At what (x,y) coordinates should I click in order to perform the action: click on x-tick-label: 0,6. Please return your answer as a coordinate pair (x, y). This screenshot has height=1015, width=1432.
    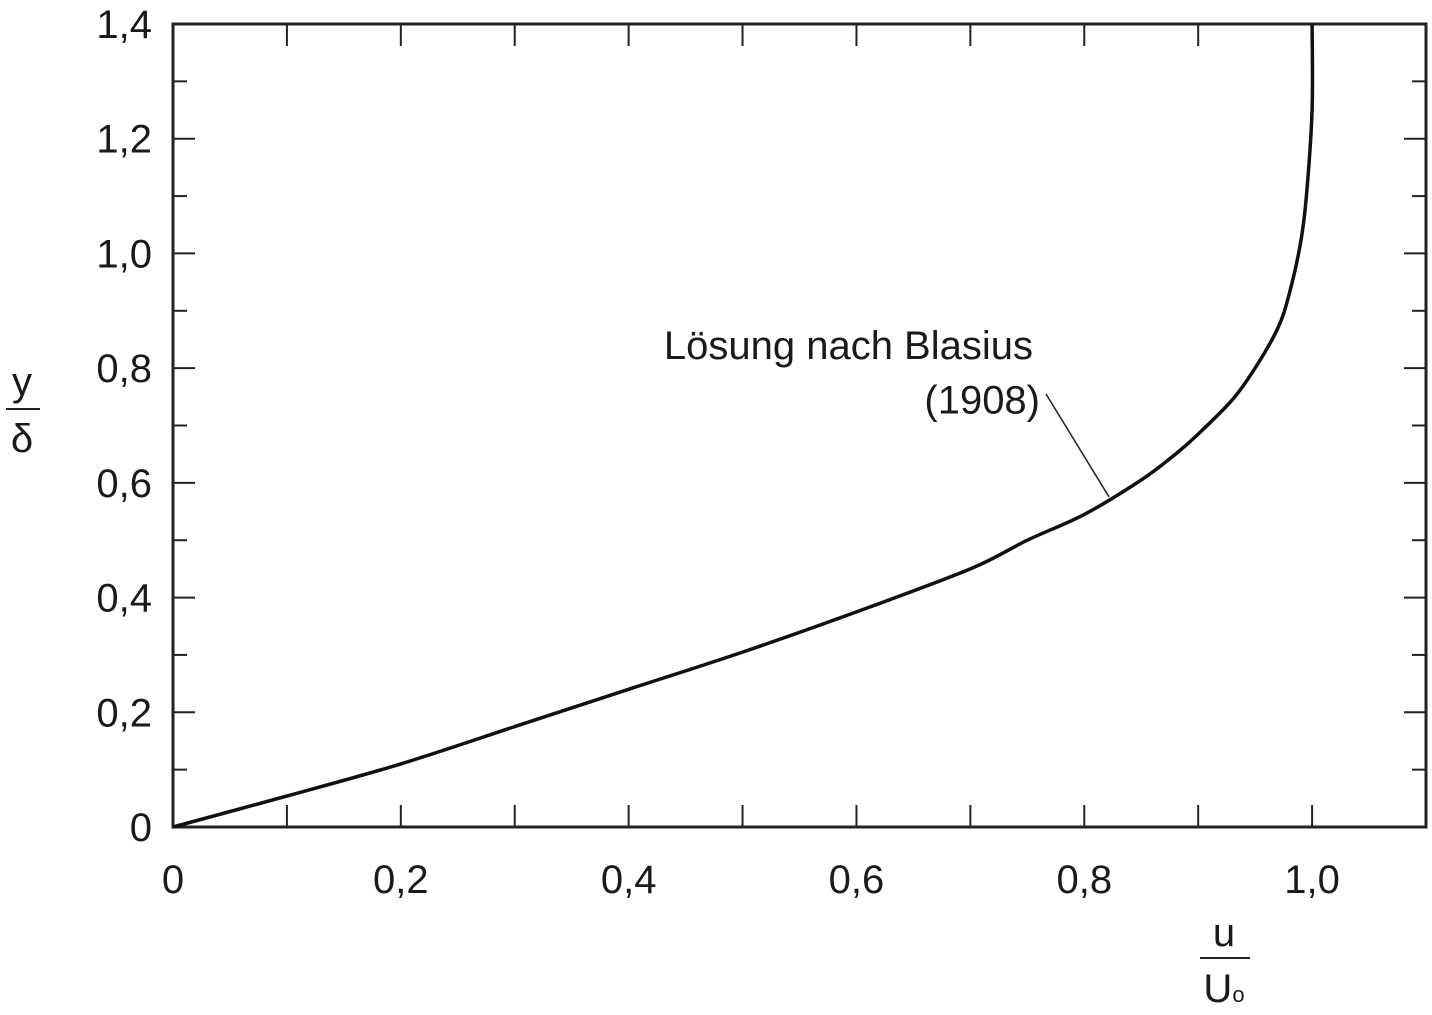
    Looking at the image, I should click on (857, 880).